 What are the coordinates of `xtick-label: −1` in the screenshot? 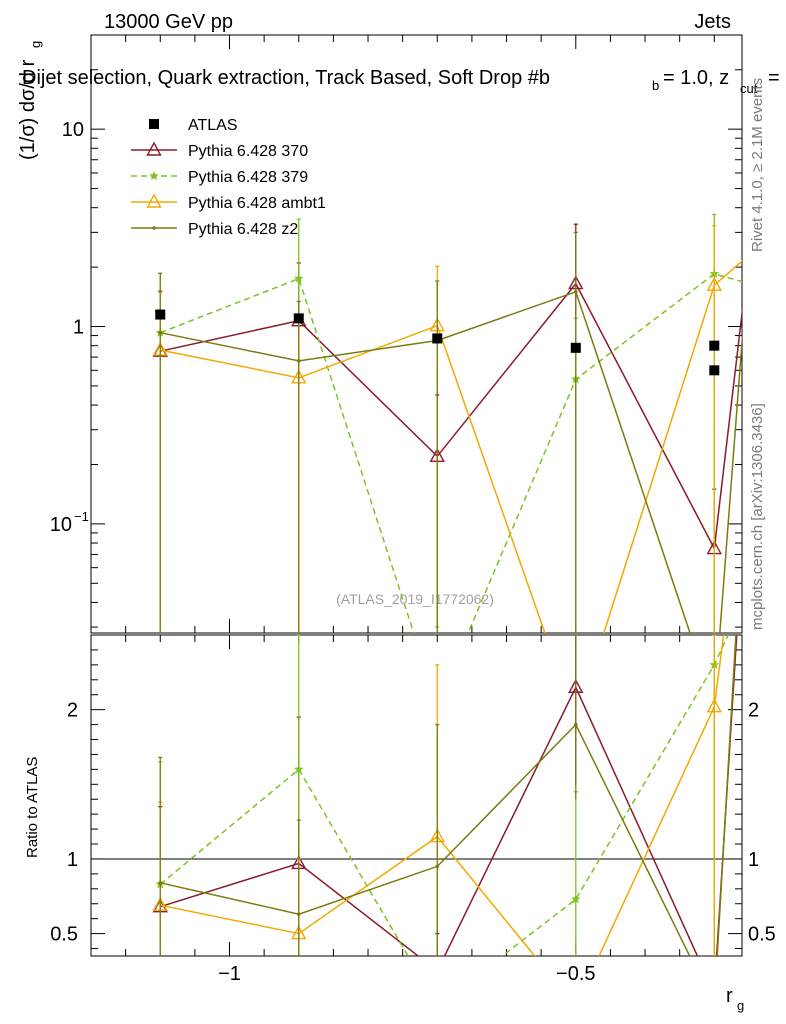 It's located at (229, 974).